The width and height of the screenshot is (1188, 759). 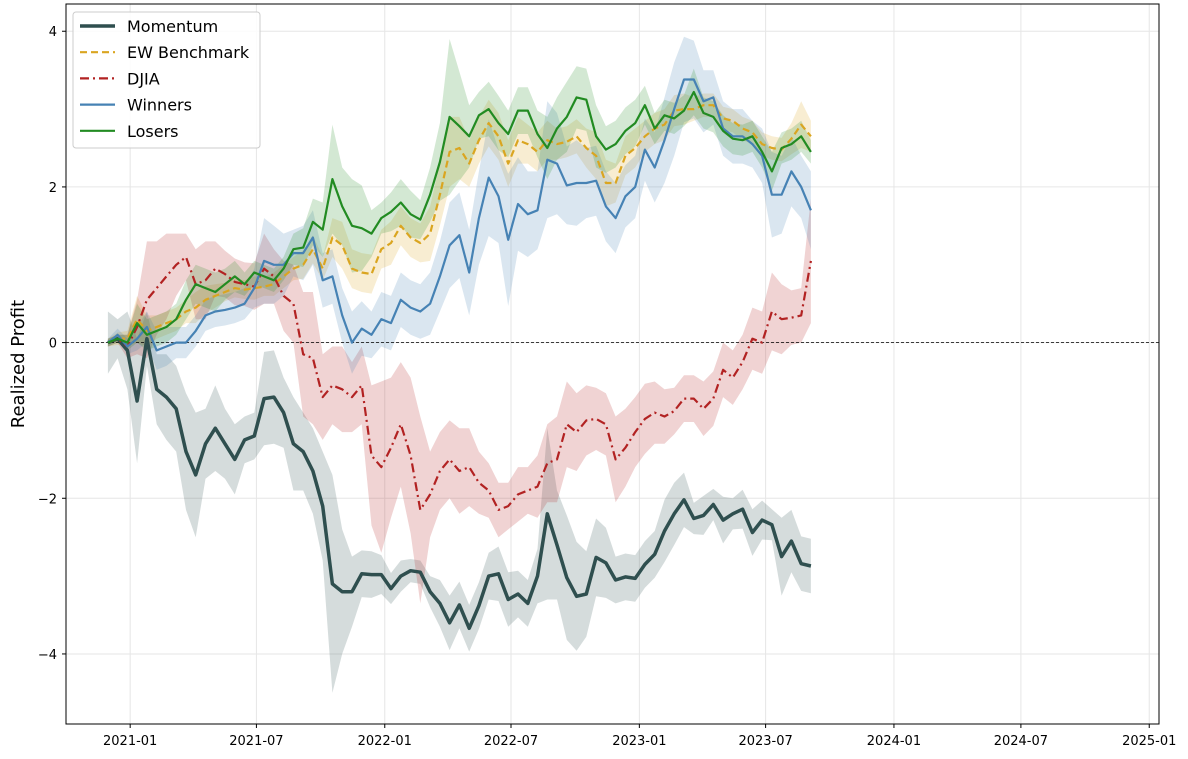 What do you see at coordinates (53, 32) in the screenshot?
I see `y-tick-label: 4` at bounding box center [53, 32].